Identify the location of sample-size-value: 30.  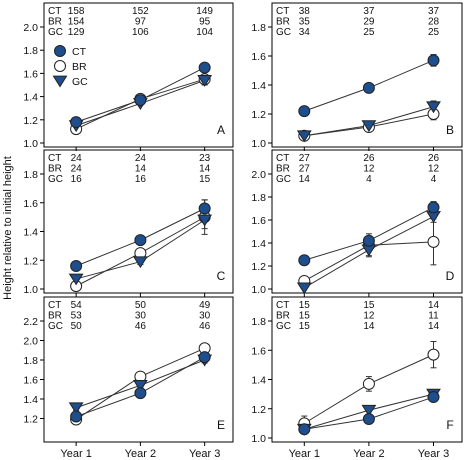
(205, 316).